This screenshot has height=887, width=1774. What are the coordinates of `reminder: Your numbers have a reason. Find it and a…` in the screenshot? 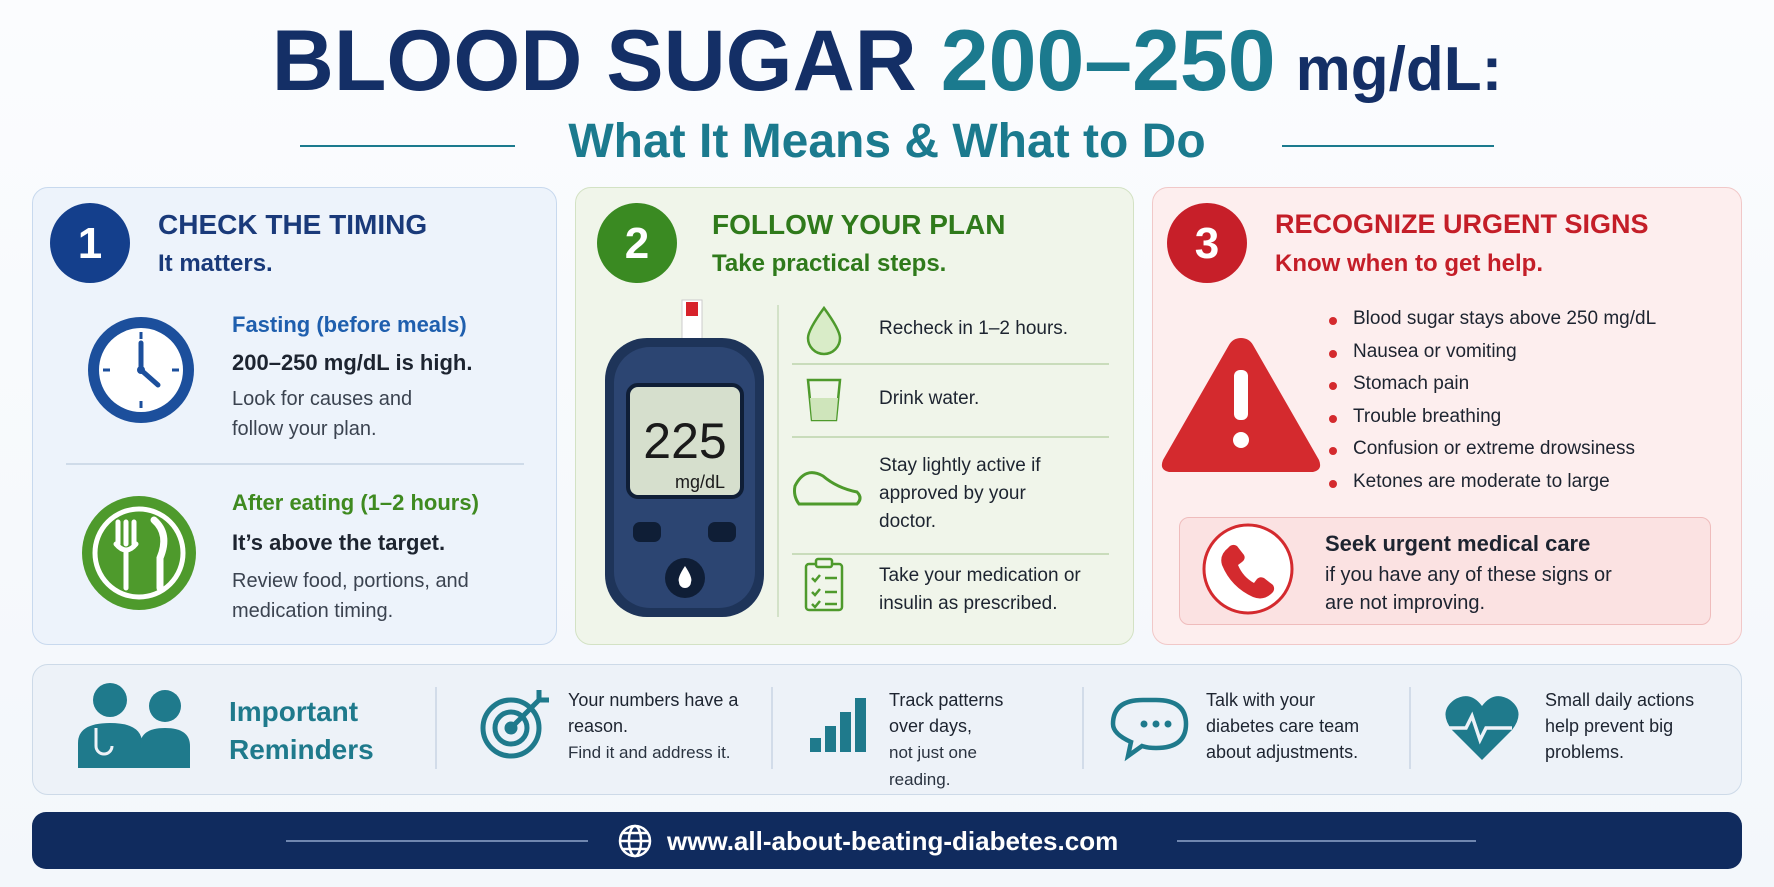 It's located at (668, 726).